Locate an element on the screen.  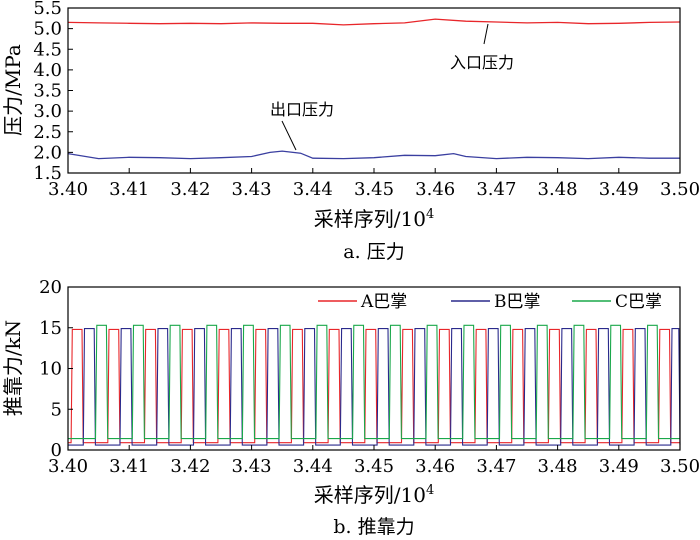
pressure-y-tick-label: 4.0 is located at coordinates (47, 70).